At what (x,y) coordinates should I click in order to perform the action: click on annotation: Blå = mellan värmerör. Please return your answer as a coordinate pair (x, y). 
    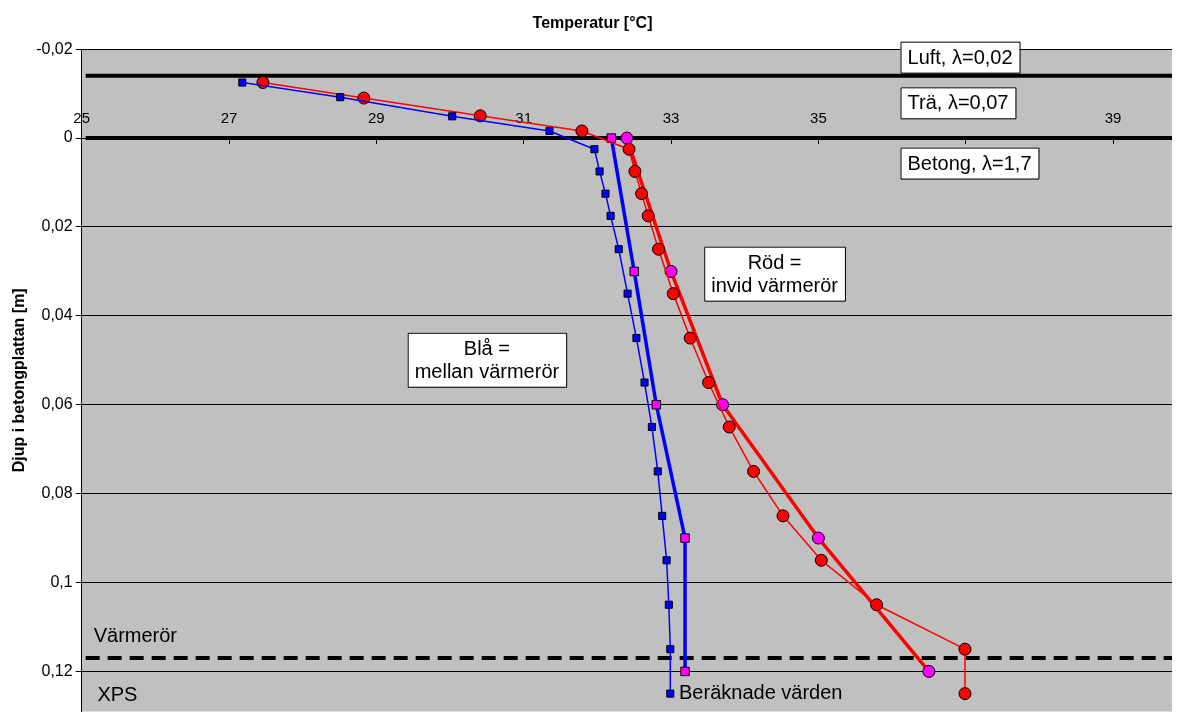
    Looking at the image, I should click on (487, 359).